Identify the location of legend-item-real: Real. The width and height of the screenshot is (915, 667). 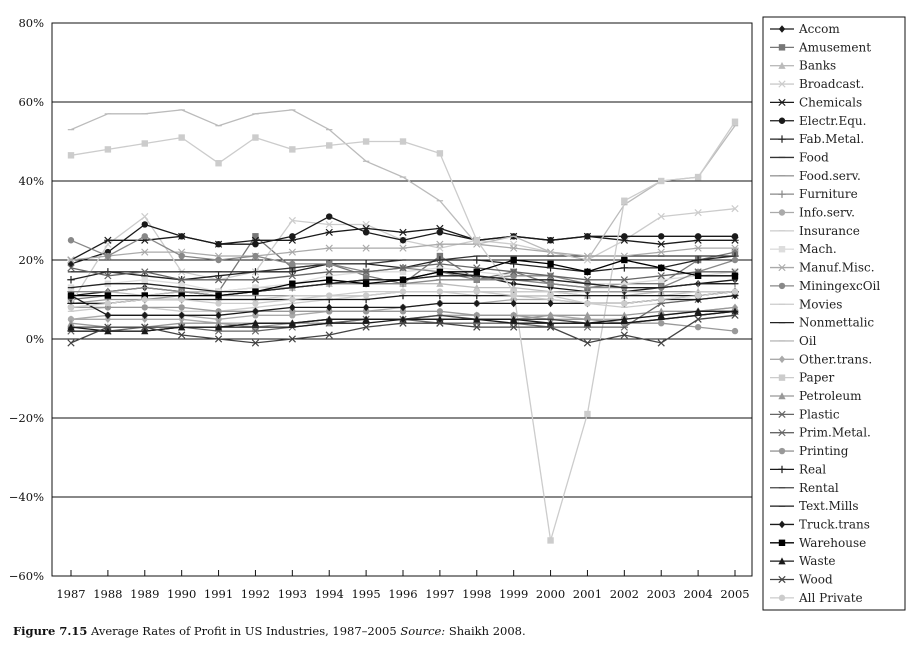
(798, 469).